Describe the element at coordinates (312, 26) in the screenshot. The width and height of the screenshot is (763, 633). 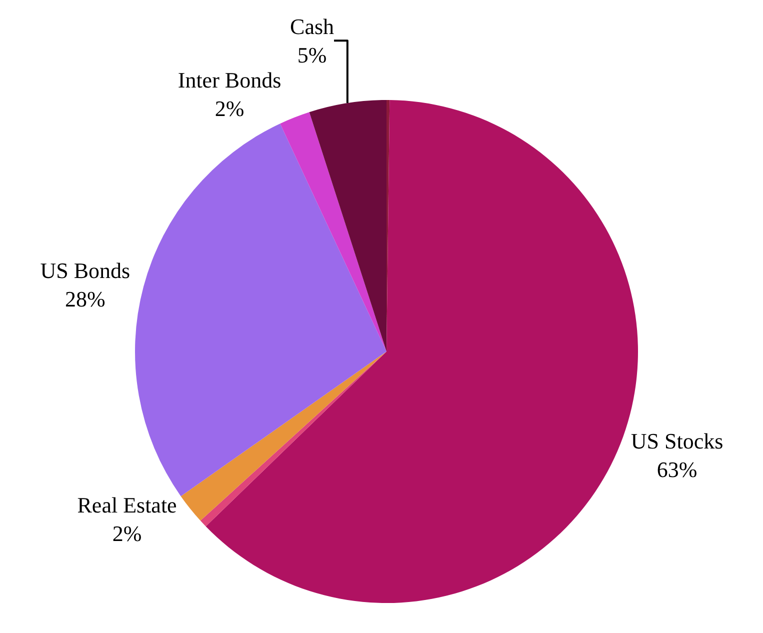
I see `slice-label: Cash` at that location.